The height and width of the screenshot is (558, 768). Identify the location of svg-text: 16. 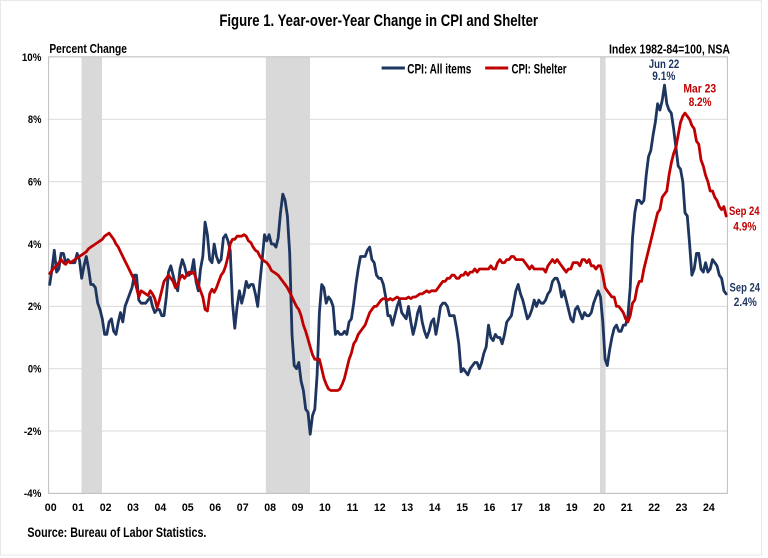
(490, 508).